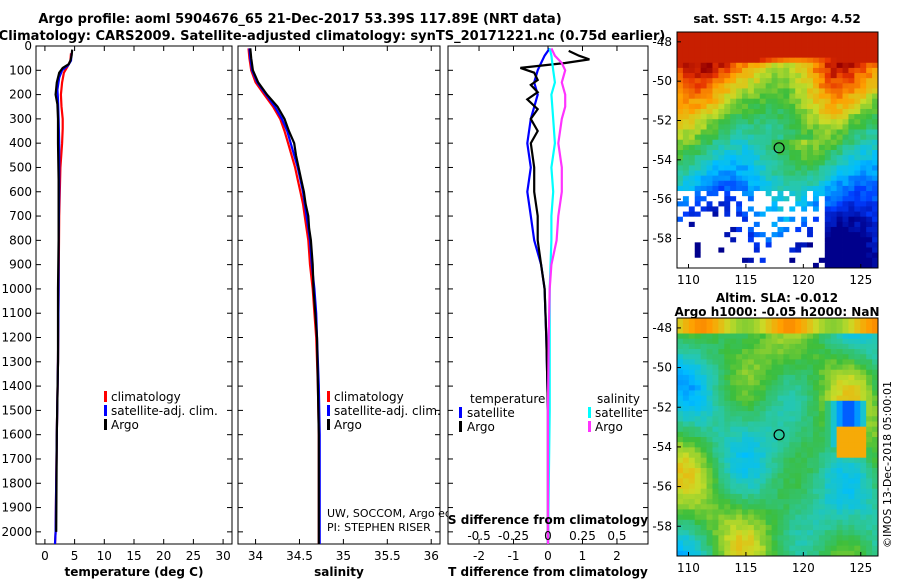 This screenshot has width=900, height=580. I want to click on depth-tick-label: 1400, so click(16, 386).